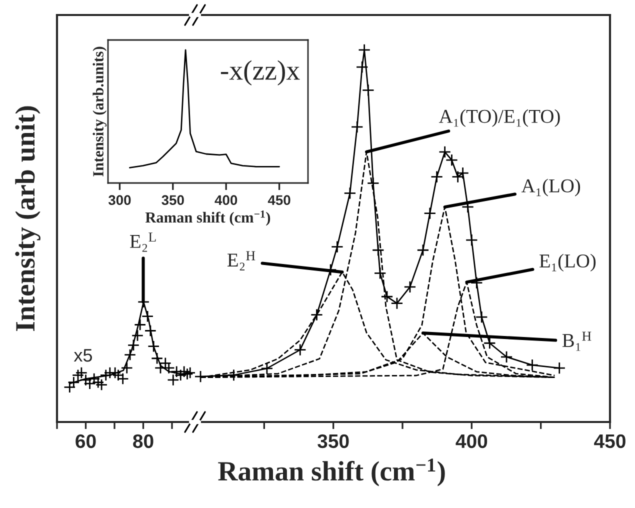 The width and height of the screenshot is (635, 508). Describe the element at coordinates (86, 441) in the screenshot. I see `x-tick-label: 60` at that location.